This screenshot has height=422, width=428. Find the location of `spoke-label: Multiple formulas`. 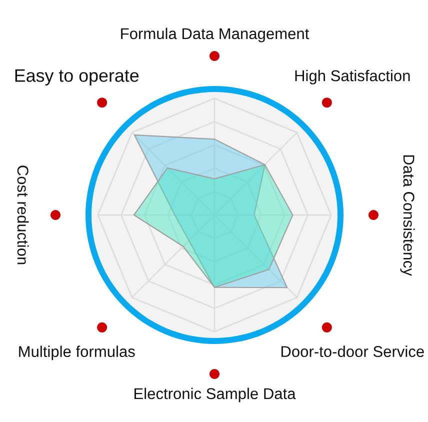

spoke-label: Multiple formulas is located at coordinates (77, 353).